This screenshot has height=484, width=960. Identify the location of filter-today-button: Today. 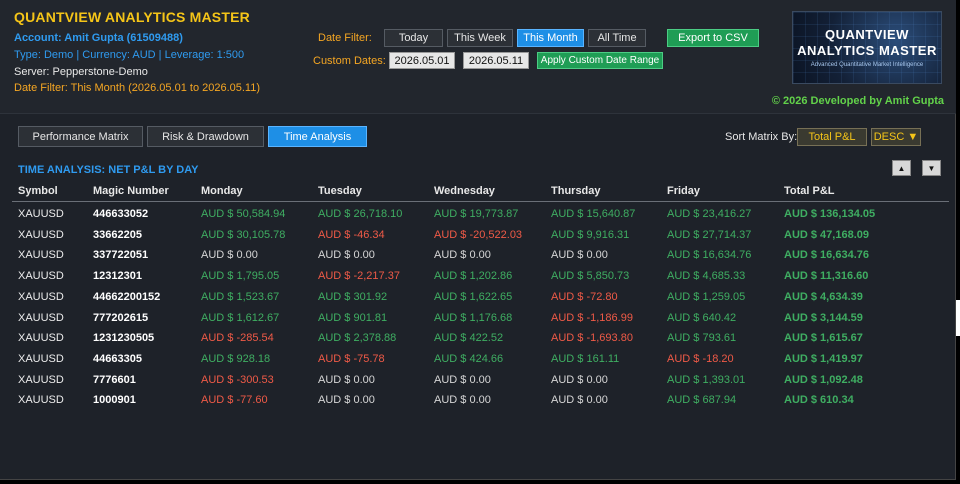
(413, 38).